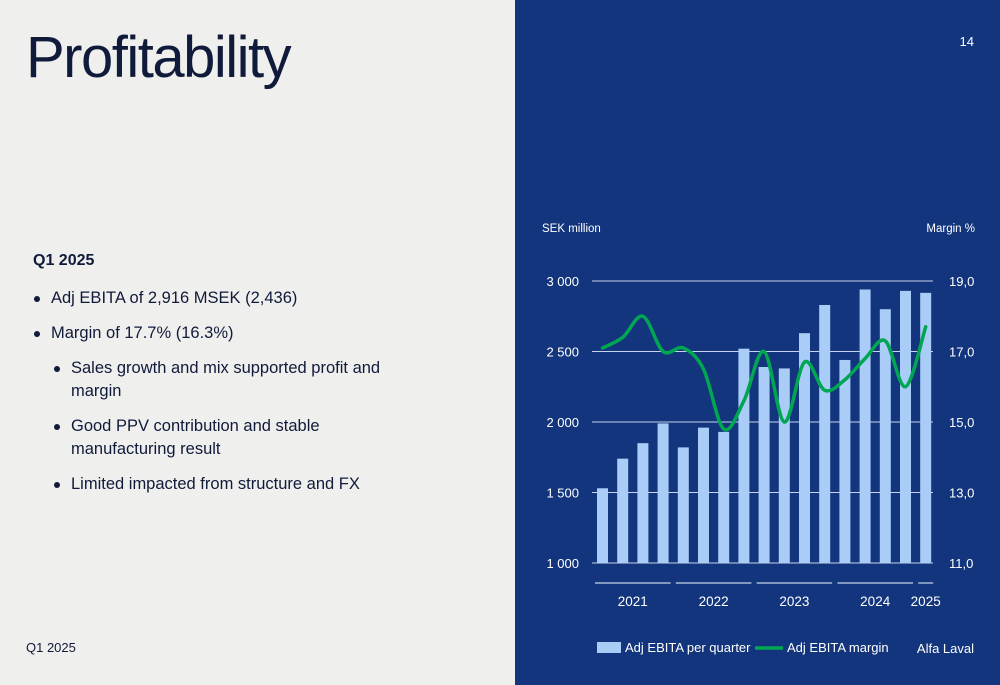  What do you see at coordinates (966, 41) in the screenshot?
I see `page-number: 14` at bounding box center [966, 41].